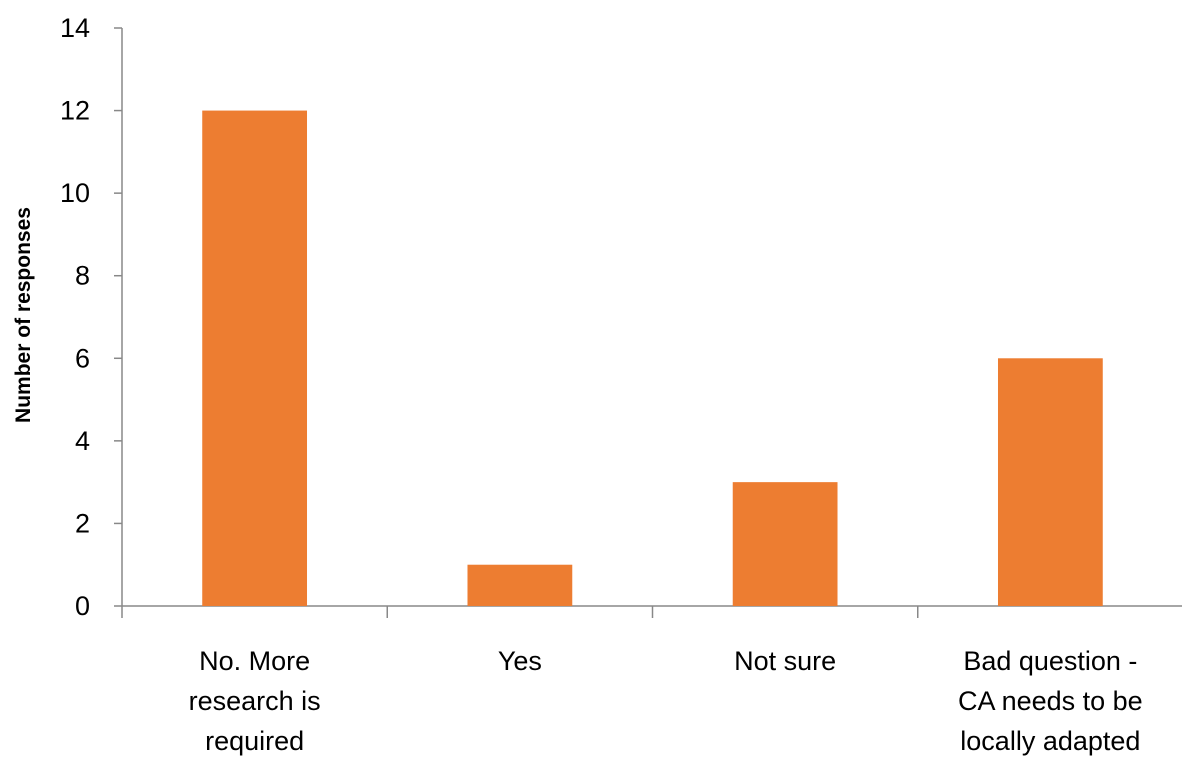 Image resolution: width=1182 pixels, height=762 pixels. Describe the element at coordinates (82, 441) in the screenshot. I see `y-tick-label: 4` at that location.